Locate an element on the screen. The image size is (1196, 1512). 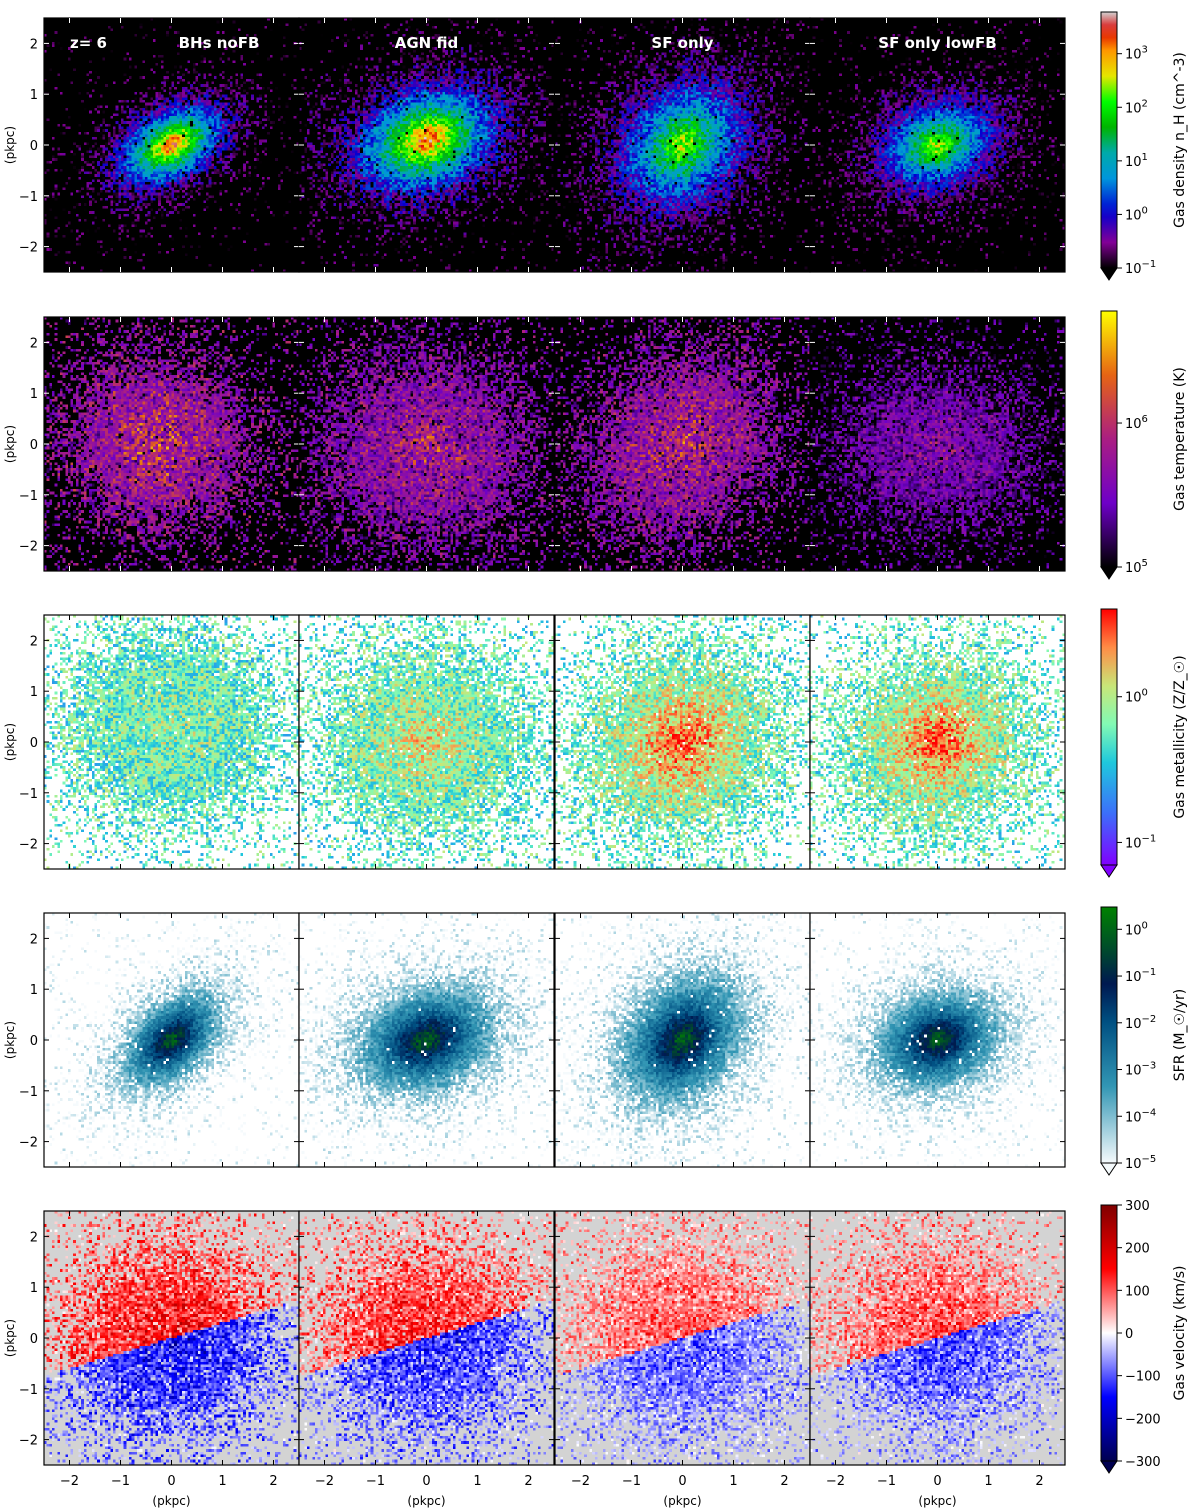
colorbar-label: Gas metallicity (Z/Z_☉) is located at coordinates (1180, 736).